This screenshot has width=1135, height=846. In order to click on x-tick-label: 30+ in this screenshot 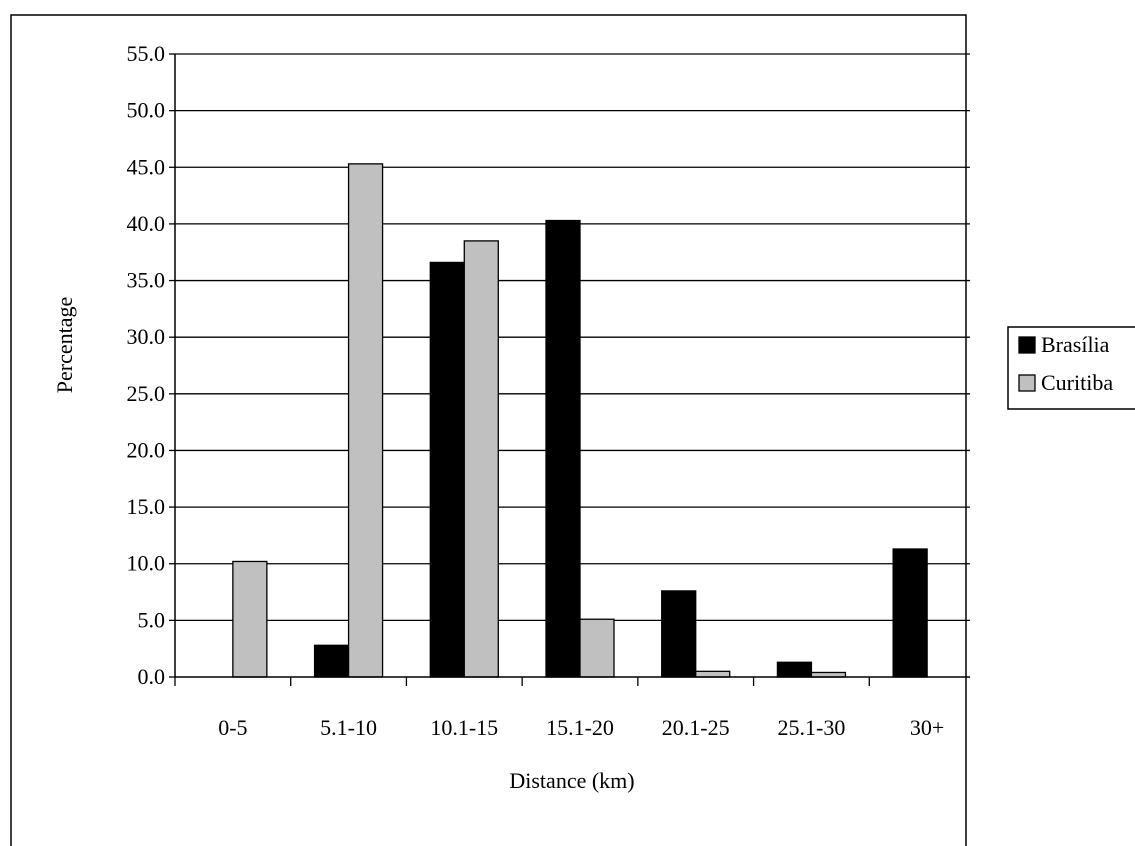, I will do `click(927, 727)`.